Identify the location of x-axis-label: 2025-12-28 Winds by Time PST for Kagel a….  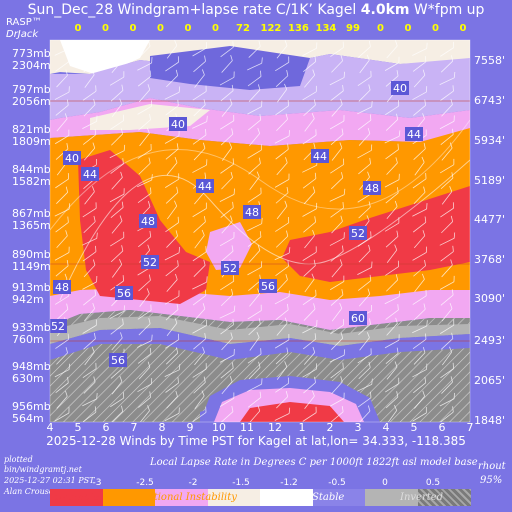
(256, 441).